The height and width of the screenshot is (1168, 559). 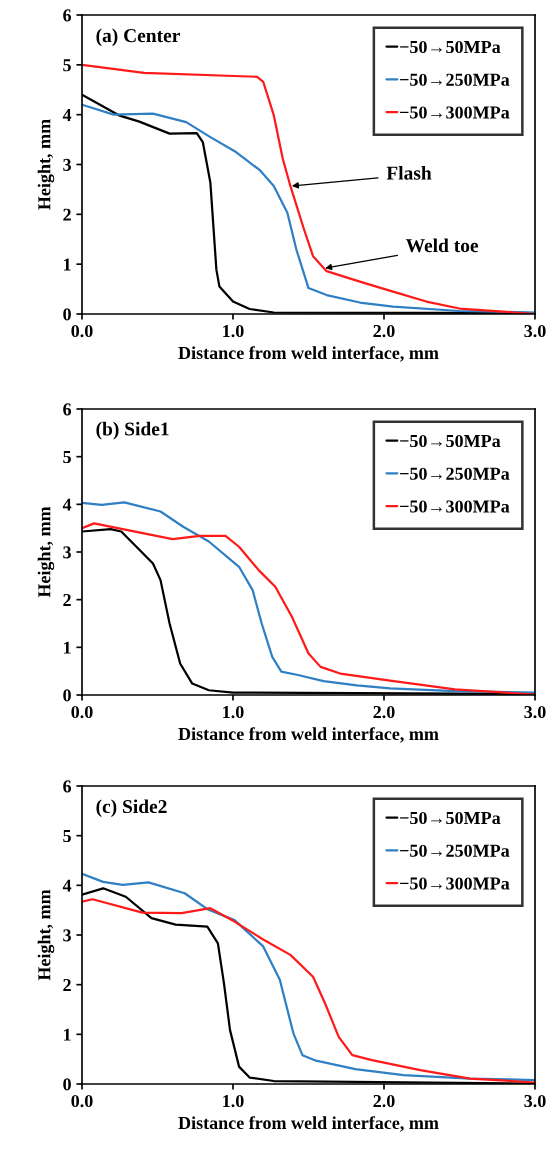 What do you see at coordinates (132, 430) in the screenshot?
I see `text: (b) Side1` at bounding box center [132, 430].